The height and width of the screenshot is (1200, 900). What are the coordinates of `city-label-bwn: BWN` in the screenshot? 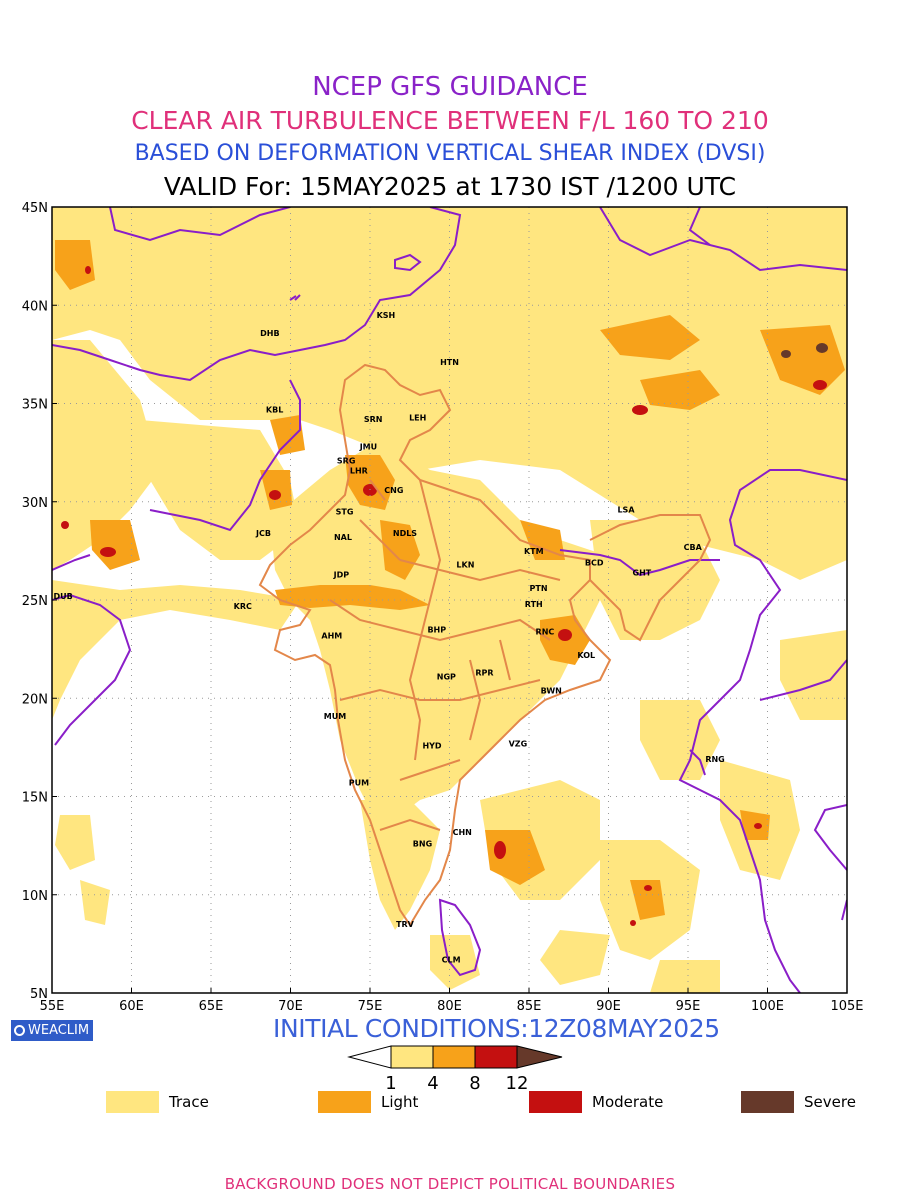 It's located at (551, 690).